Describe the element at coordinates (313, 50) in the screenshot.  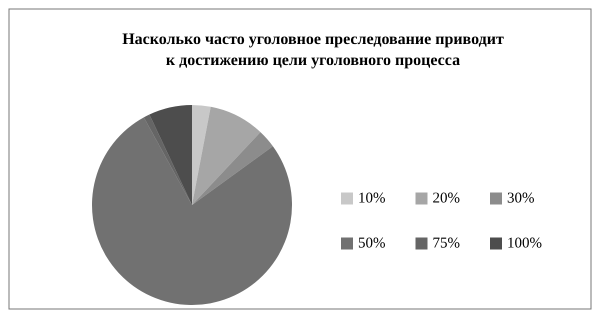
I see `chart-title: Насколько часто уголовное преследование приводит к достижению цели уголовного процесса` at that location.